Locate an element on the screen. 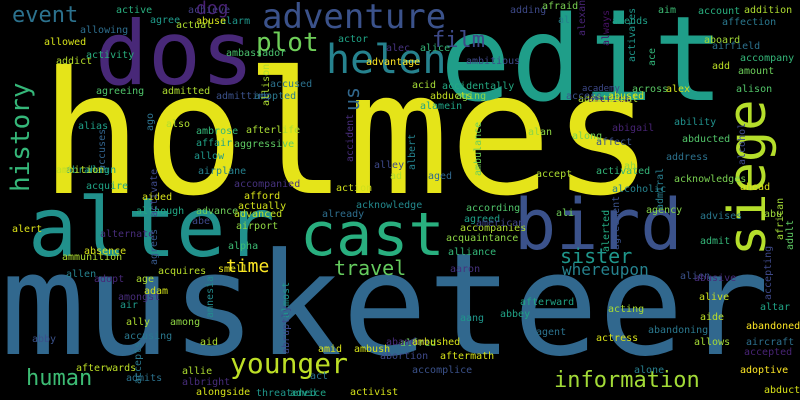 Image resolution: width=800 pixels, height=400 pixels. word: actually is located at coordinates (262, 206).